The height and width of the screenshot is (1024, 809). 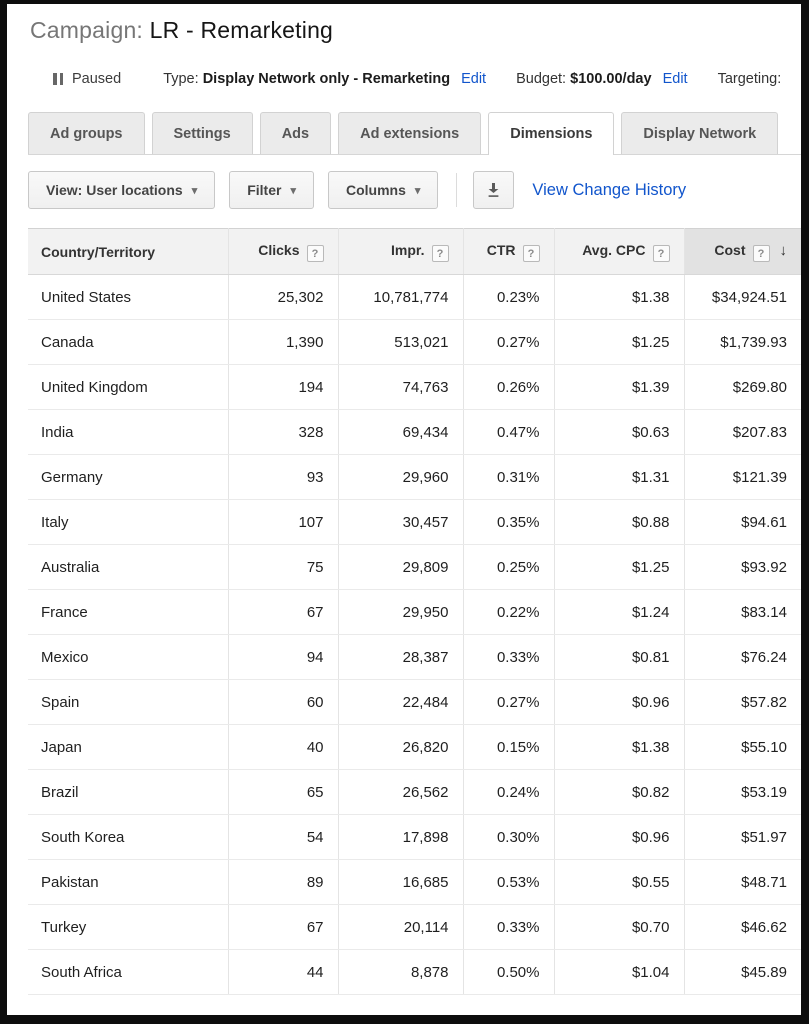 I want to click on column-header-avg-cpc: Avg. CPC?, so click(x=618, y=251).